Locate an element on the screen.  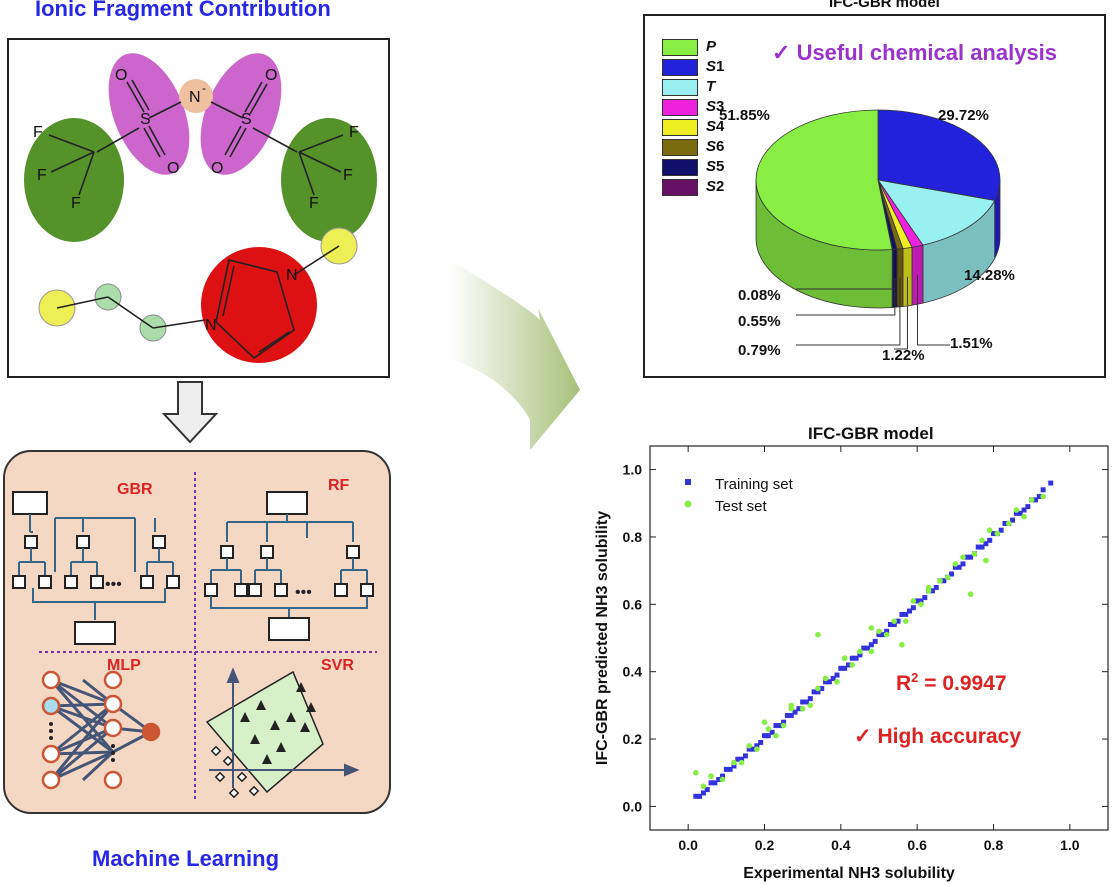
gbr-tree is located at coordinates (96, 568).